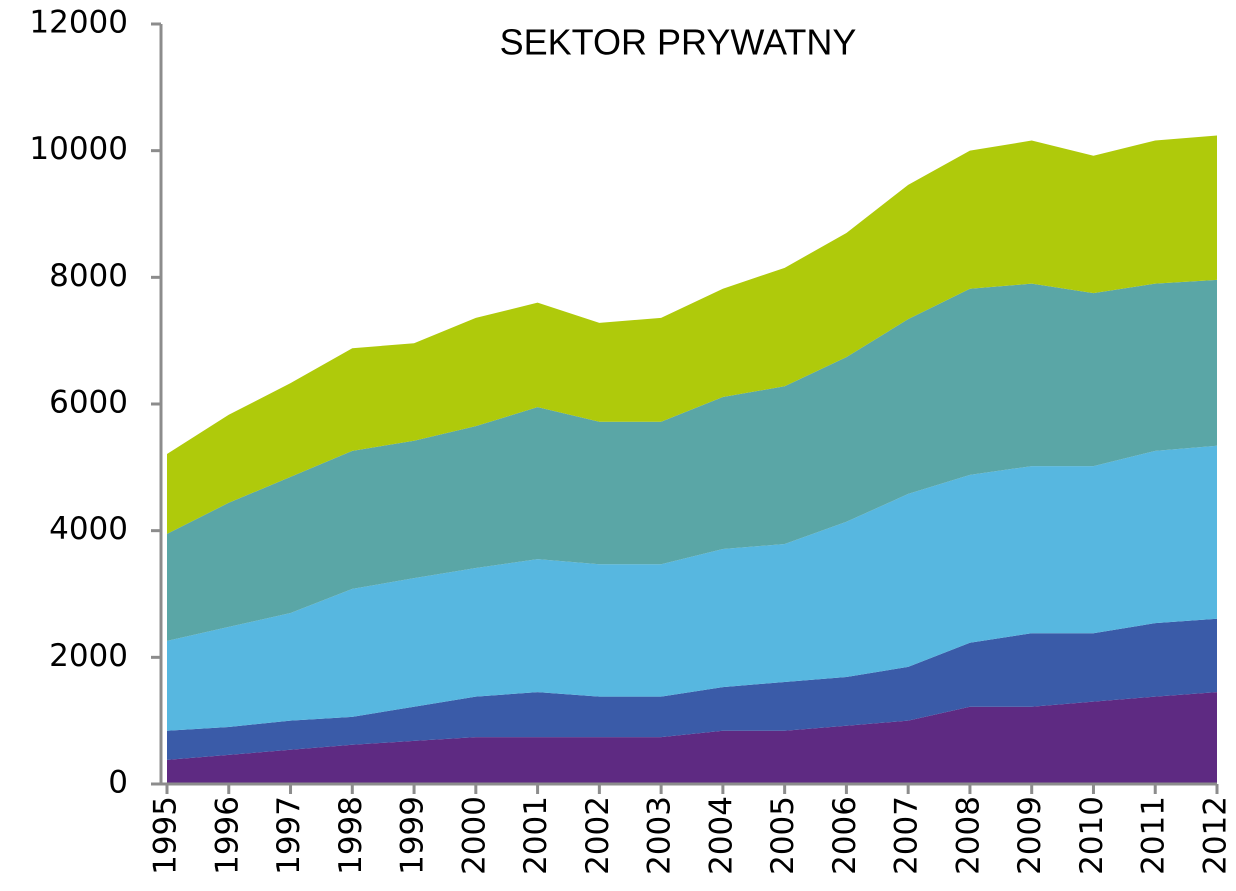 This screenshot has height=891, width=1236. I want to click on x-tick-label: 1997, so click(289, 835).